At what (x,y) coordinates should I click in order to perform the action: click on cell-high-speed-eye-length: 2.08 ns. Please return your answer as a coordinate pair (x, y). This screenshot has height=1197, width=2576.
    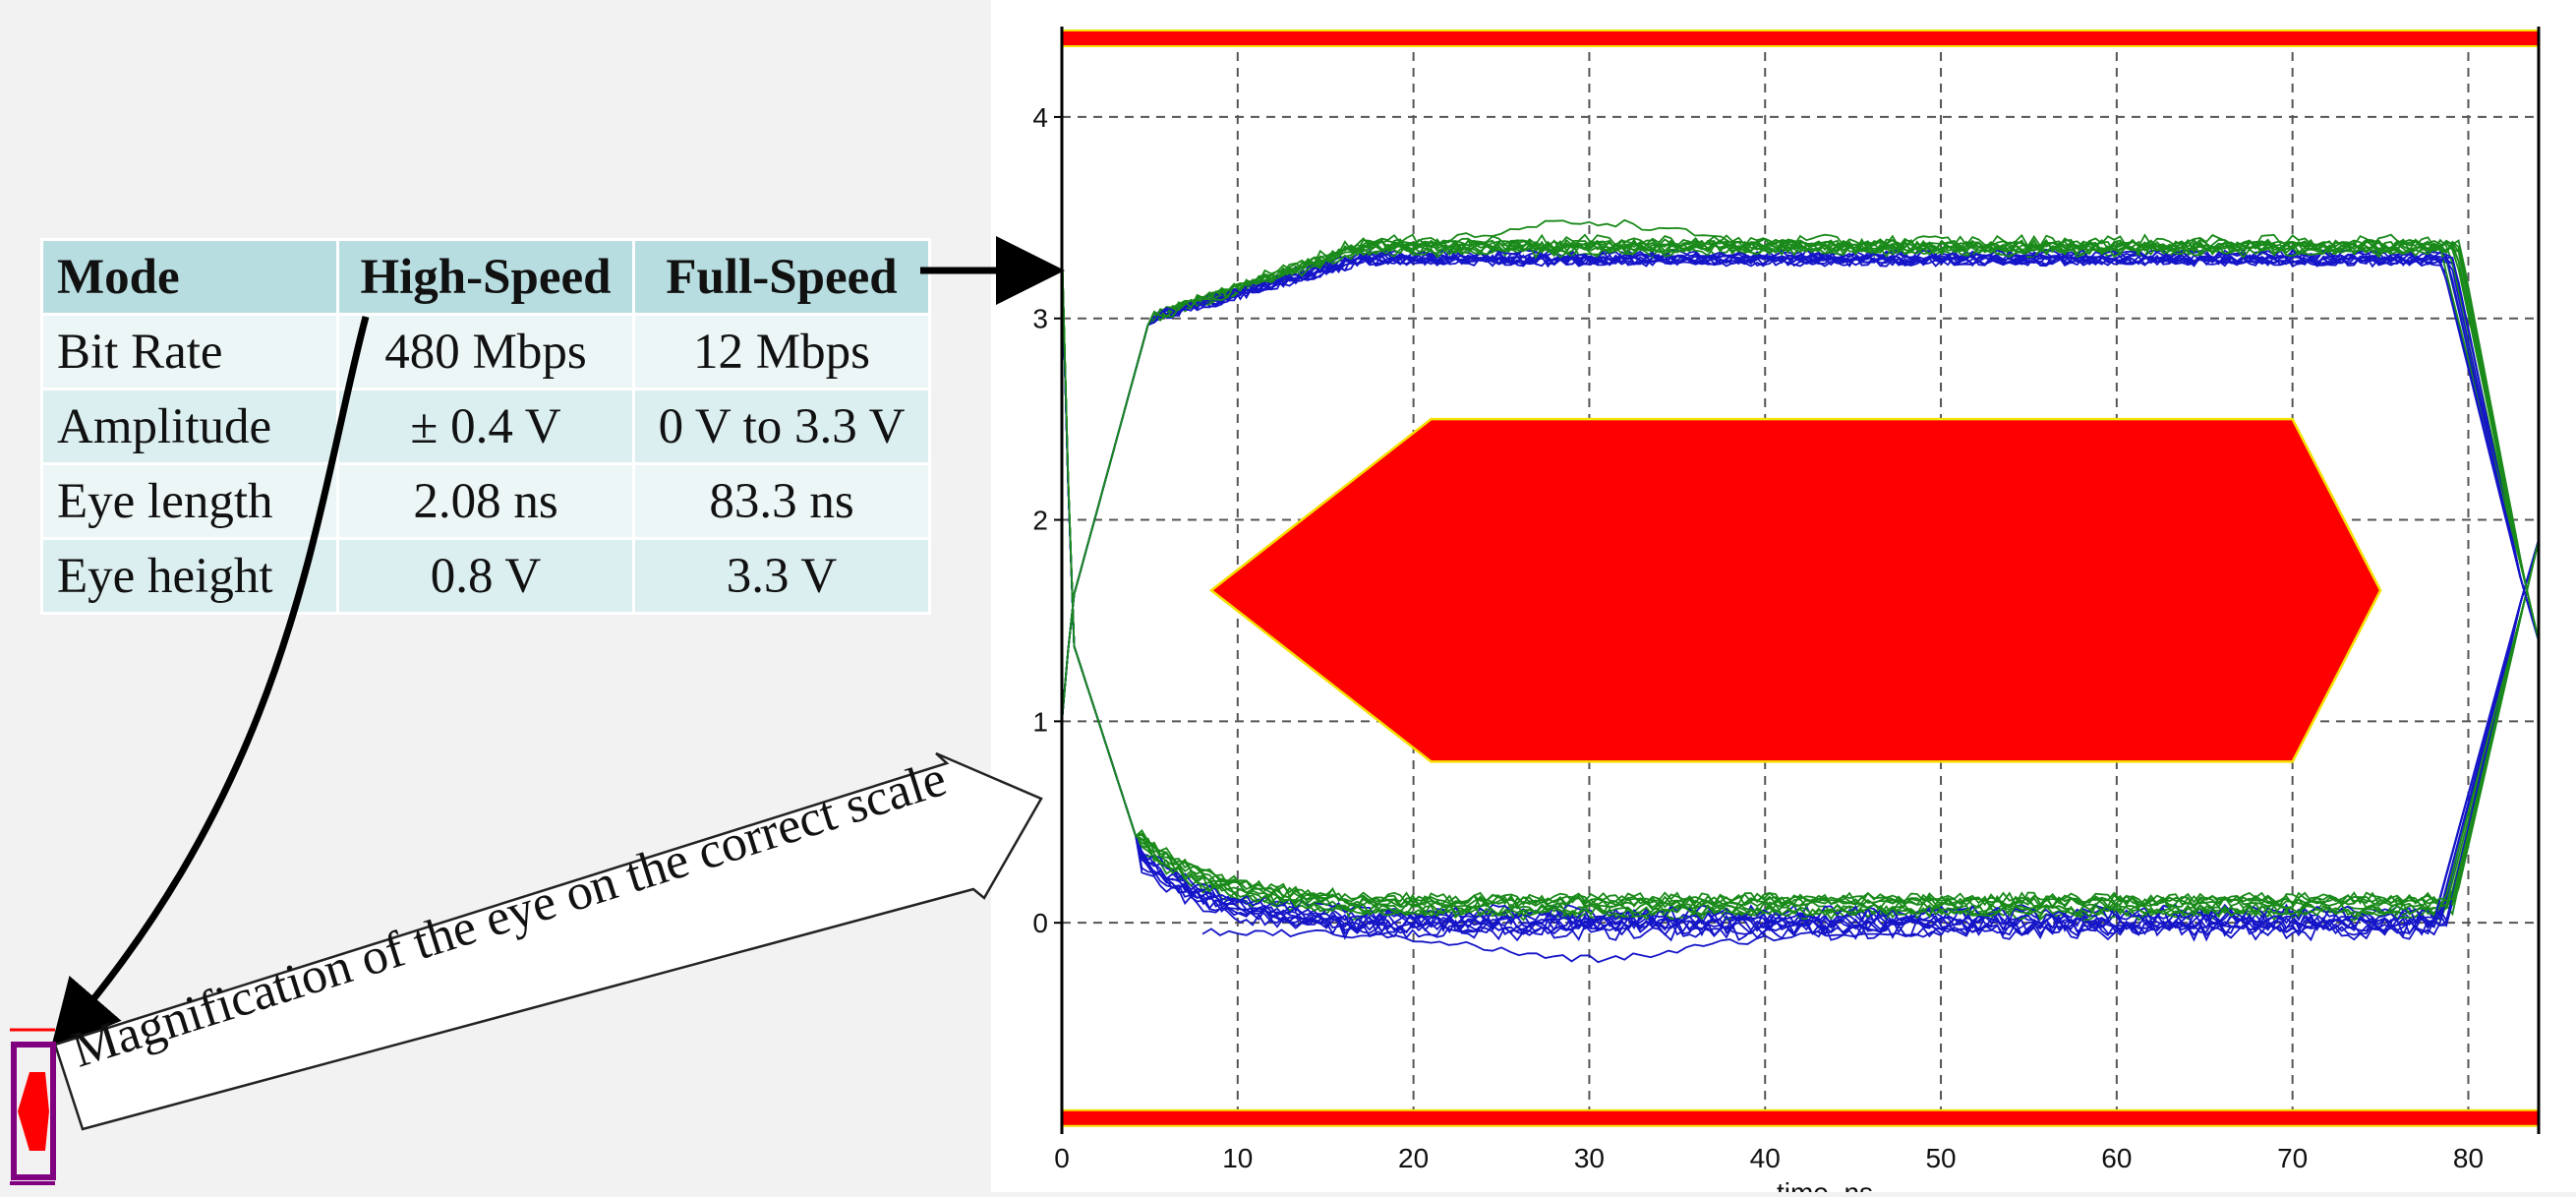
    Looking at the image, I should click on (485, 501).